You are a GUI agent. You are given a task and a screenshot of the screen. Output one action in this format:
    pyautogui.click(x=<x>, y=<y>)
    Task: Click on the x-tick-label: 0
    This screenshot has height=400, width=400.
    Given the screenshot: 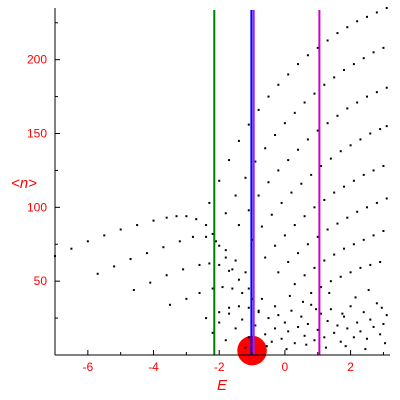 What is the action you would take?
    pyautogui.click(x=285, y=367)
    